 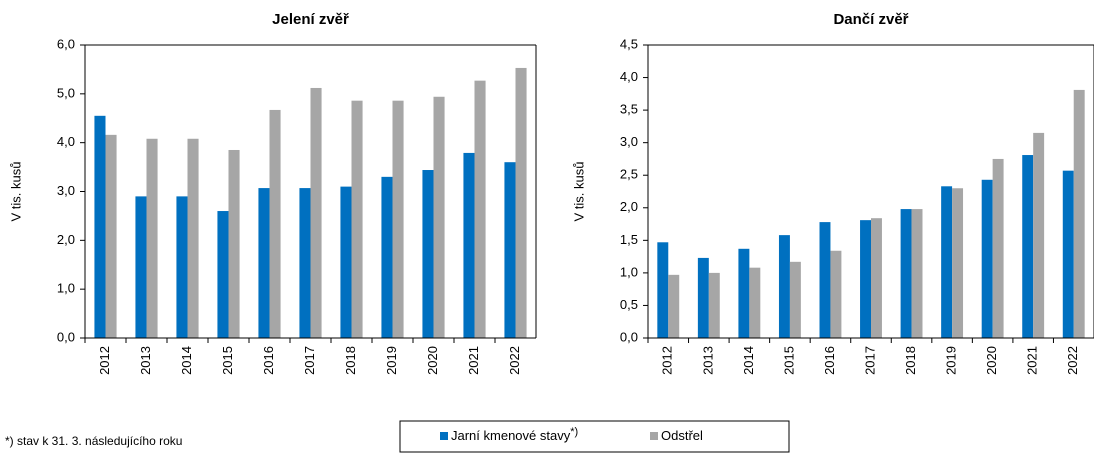 I want to click on legend-label: Odstřel, so click(x=682, y=435).